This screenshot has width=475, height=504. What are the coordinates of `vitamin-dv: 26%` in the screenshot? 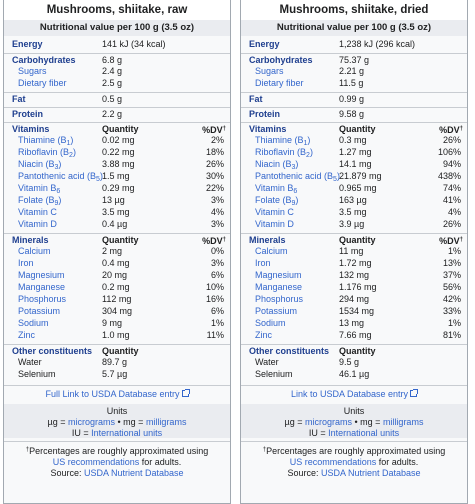 It's located at (214, 164).